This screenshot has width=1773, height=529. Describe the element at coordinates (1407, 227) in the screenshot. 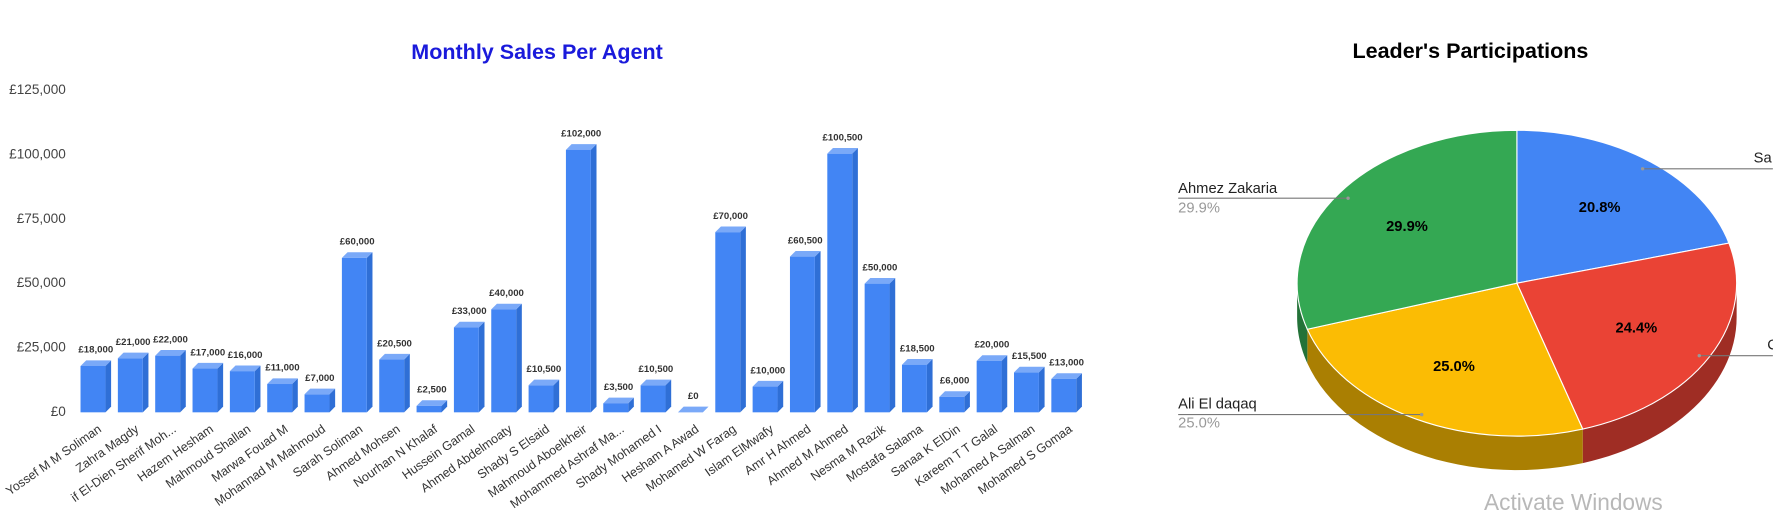

I see `slice-label: 29.9%` at that location.